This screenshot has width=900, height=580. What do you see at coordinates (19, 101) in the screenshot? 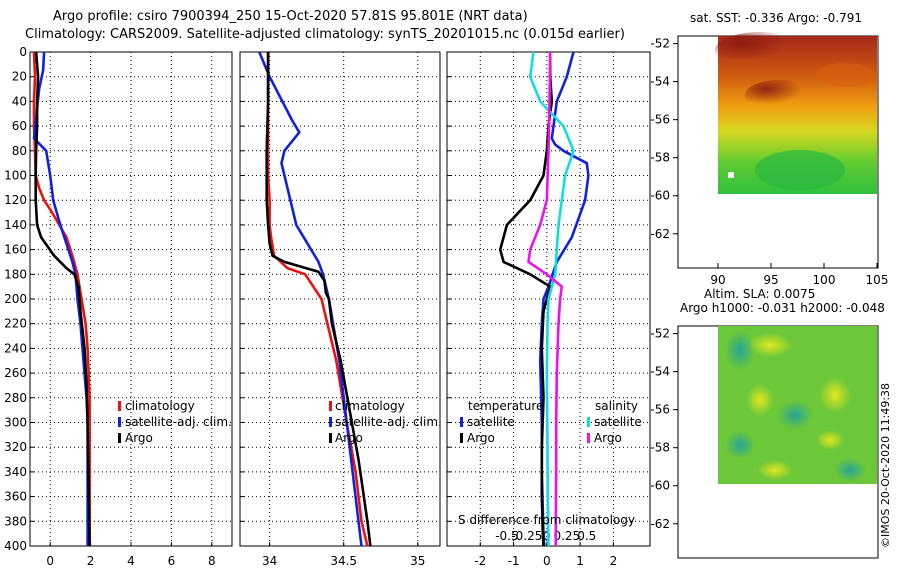
I see `y-tick-label: 40` at bounding box center [19, 101].